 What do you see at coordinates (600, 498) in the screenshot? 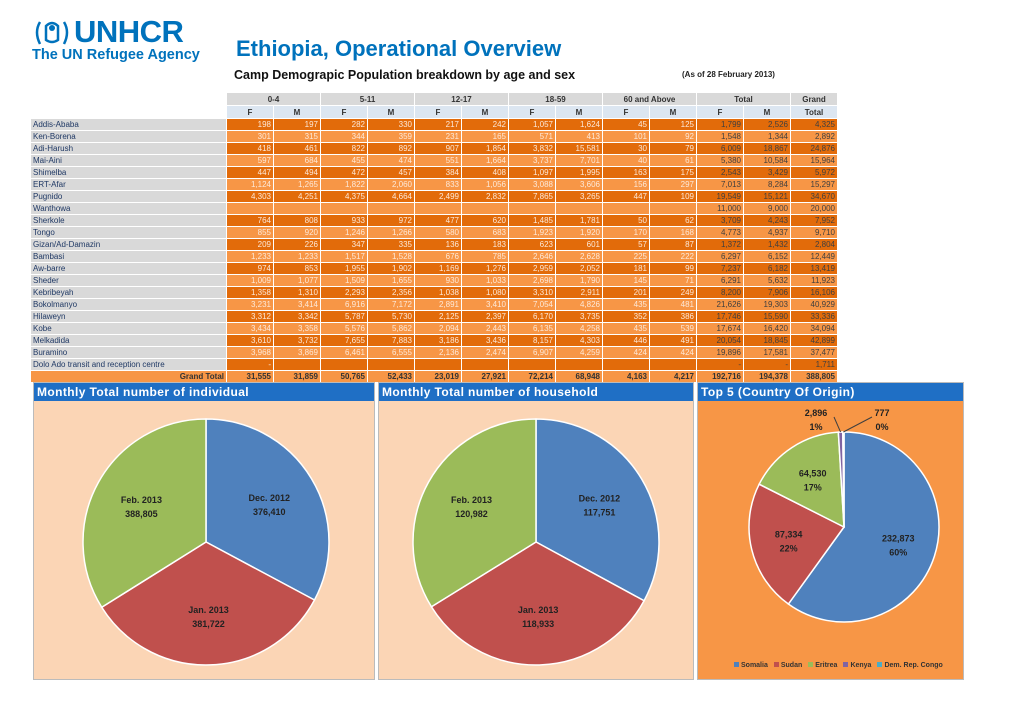
I see `data-label: Dec. 2012` at bounding box center [600, 498].